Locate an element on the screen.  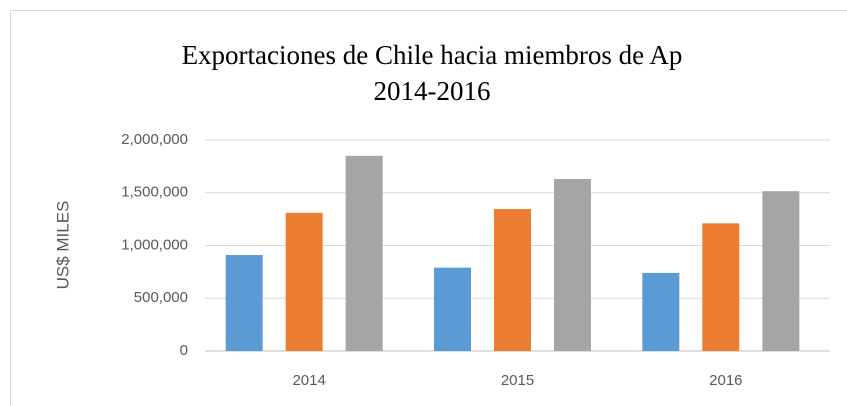
y-tick-label: 1,000,000 is located at coordinates (154, 244).